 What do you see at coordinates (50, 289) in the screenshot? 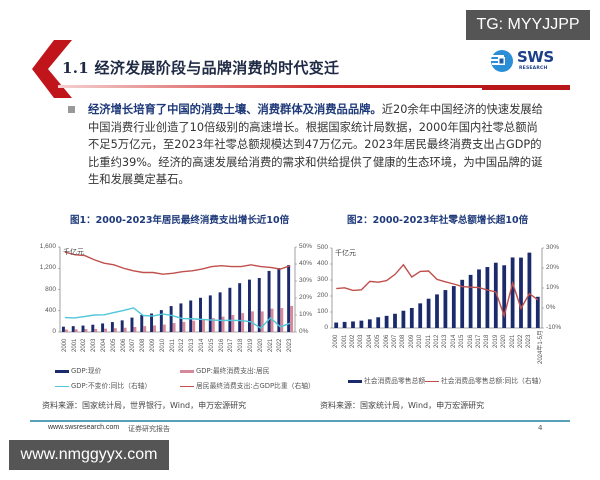
I see `y-left-tick: 800` at bounding box center [50, 289].